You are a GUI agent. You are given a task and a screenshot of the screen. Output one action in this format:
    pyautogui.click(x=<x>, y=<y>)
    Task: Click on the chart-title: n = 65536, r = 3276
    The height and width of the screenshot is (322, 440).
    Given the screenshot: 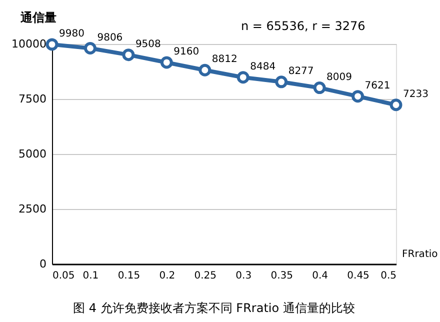 What is the action you would take?
    pyautogui.click(x=303, y=26)
    